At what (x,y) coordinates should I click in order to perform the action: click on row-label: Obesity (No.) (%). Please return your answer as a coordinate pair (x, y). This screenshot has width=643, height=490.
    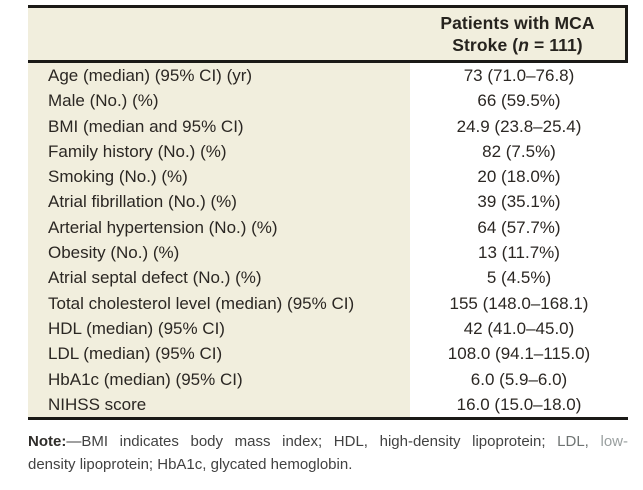
    Looking at the image, I should click on (219, 253).